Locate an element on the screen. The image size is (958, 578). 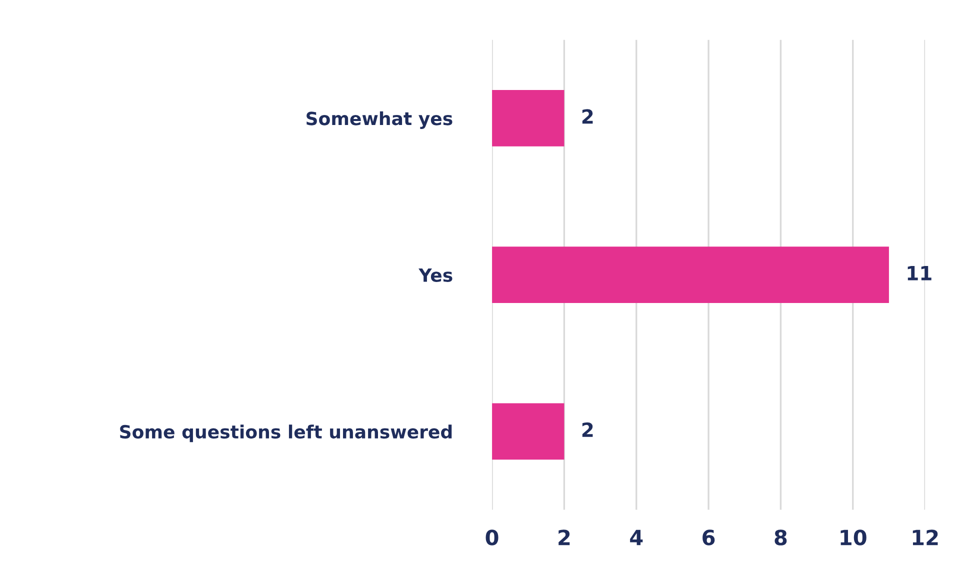
x-tick-label: 12 is located at coordinates (925, 538).